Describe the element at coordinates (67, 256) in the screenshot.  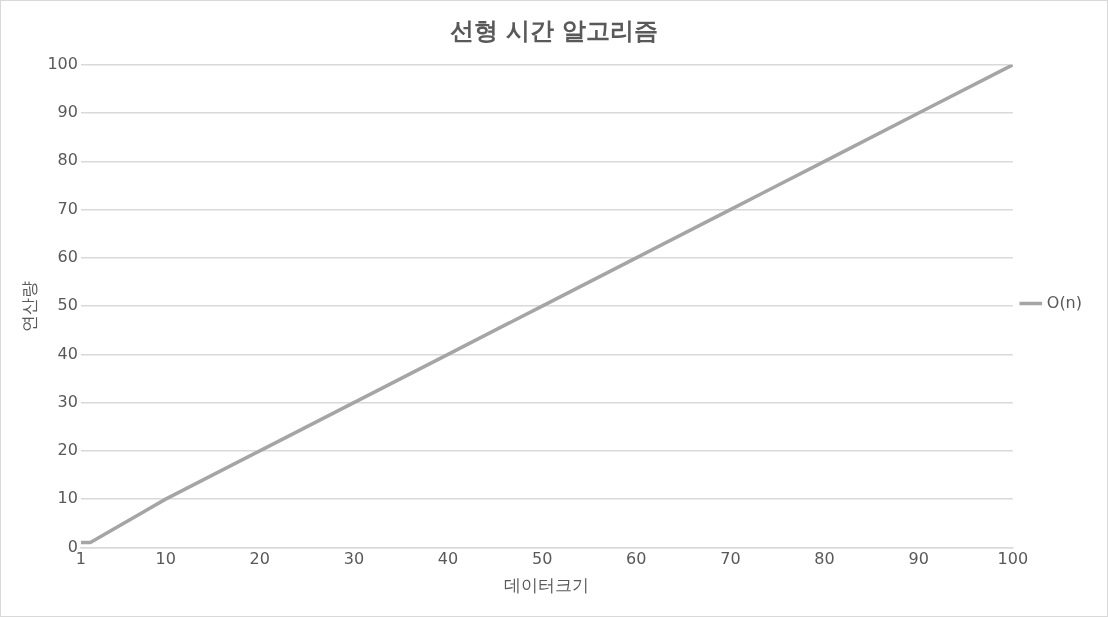
I see `y-tick-label: 60` at that location.